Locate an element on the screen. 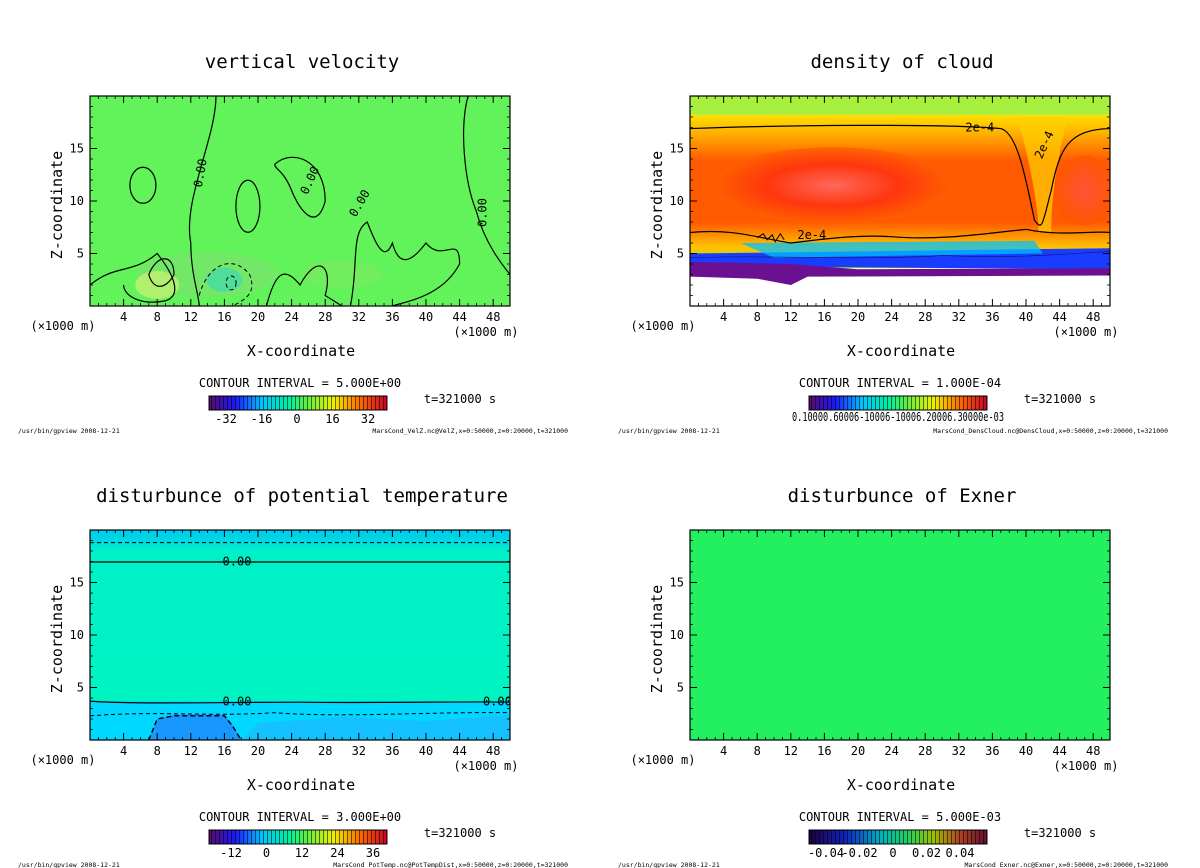 The height and width of the screenshot is (868, 1200). contour-noise is located at coordinates (770, 237).